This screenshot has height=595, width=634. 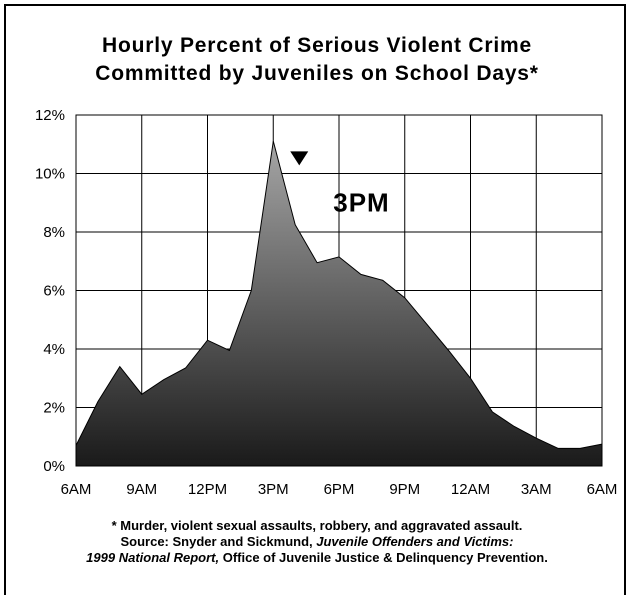 I want to click on x-tick-label: 6PM, so click(x=339, y=489).